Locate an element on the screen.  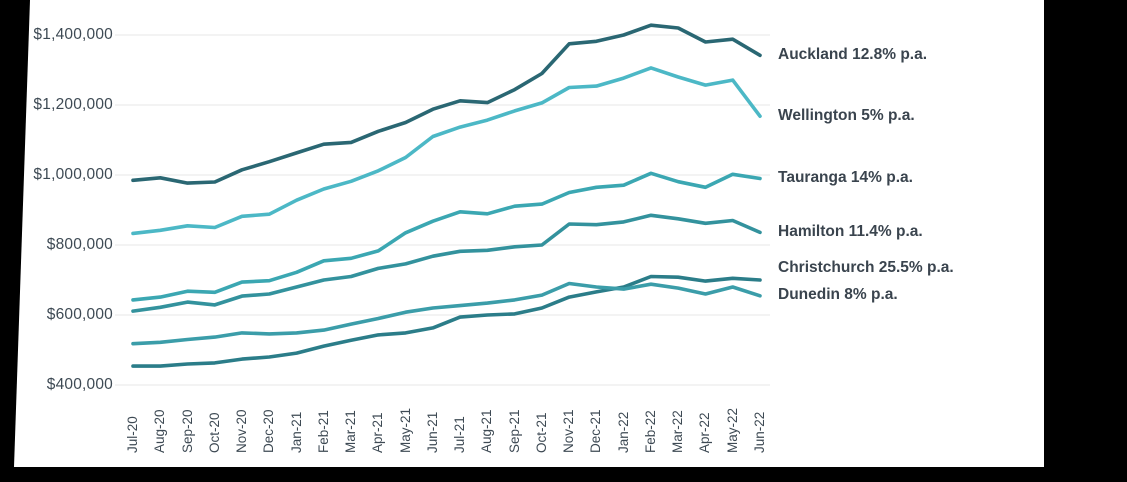
x-axis-label: Jul-21 is located at coordinates (460, 434).